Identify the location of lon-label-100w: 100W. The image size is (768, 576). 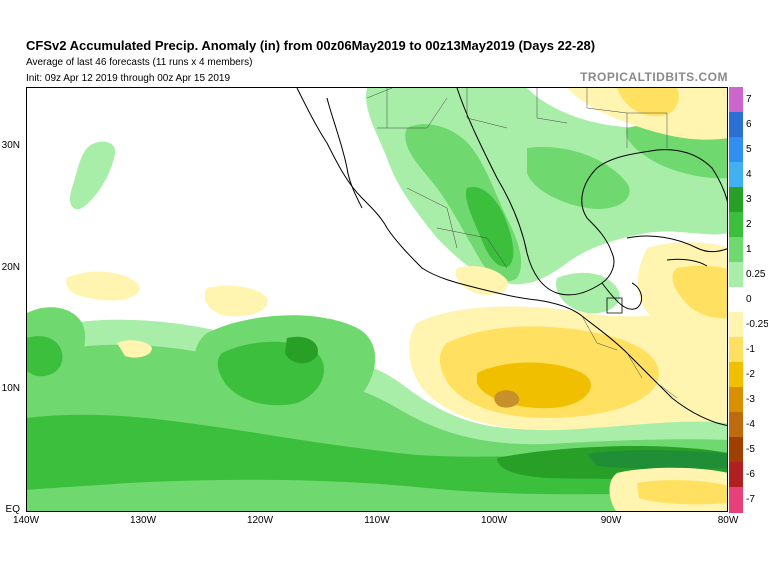
(494, 520).